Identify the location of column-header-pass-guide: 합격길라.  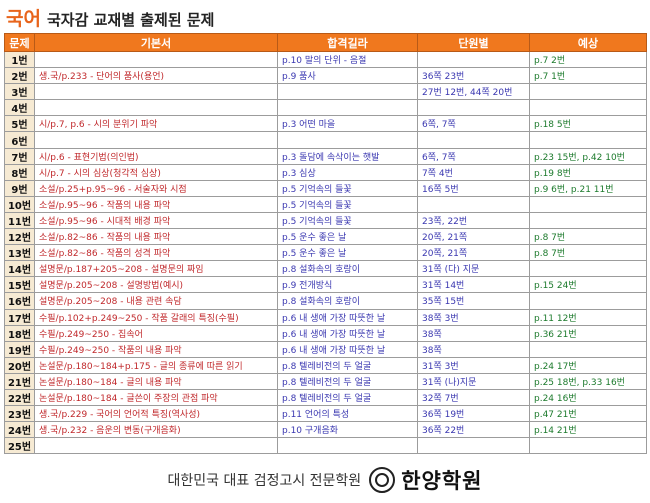
(347, 42).